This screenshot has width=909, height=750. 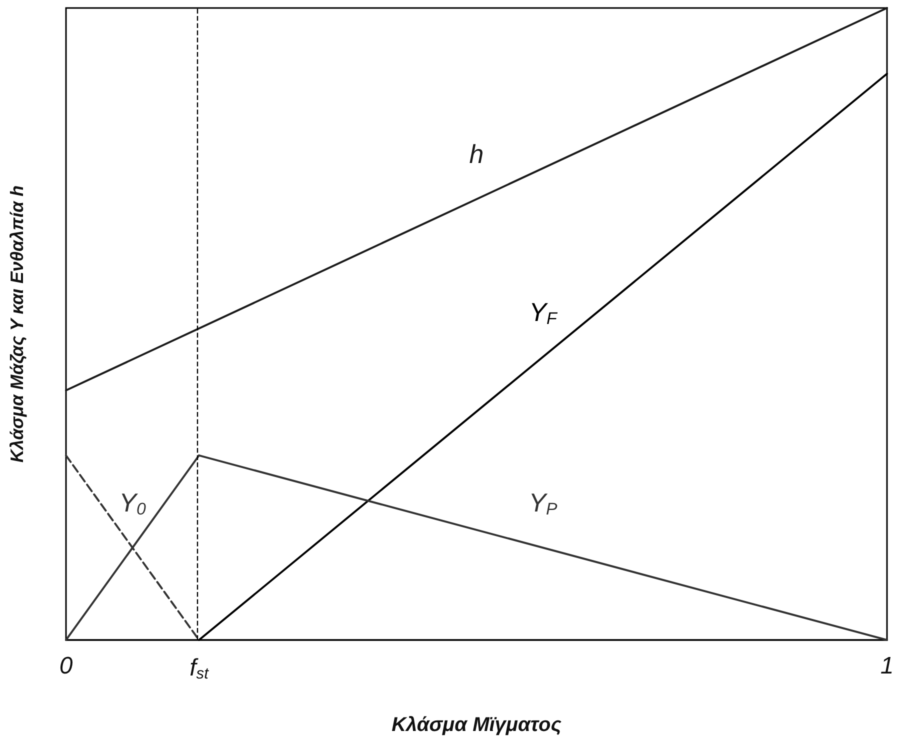 What do you see at coordinates (476, 154) in the screenshot?
I see `series-label: h` at bounding box center [476, 154].